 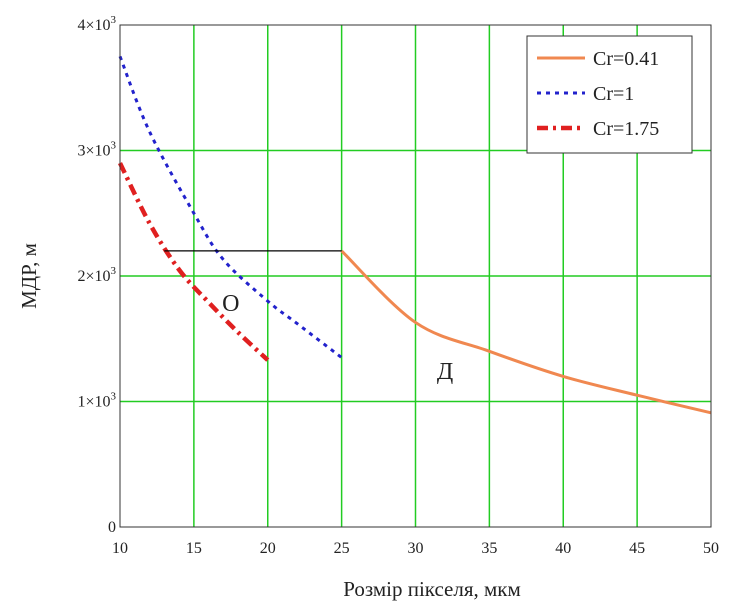 I want to click on legend-label: Cr=1.75, so click(x=626, y=129).